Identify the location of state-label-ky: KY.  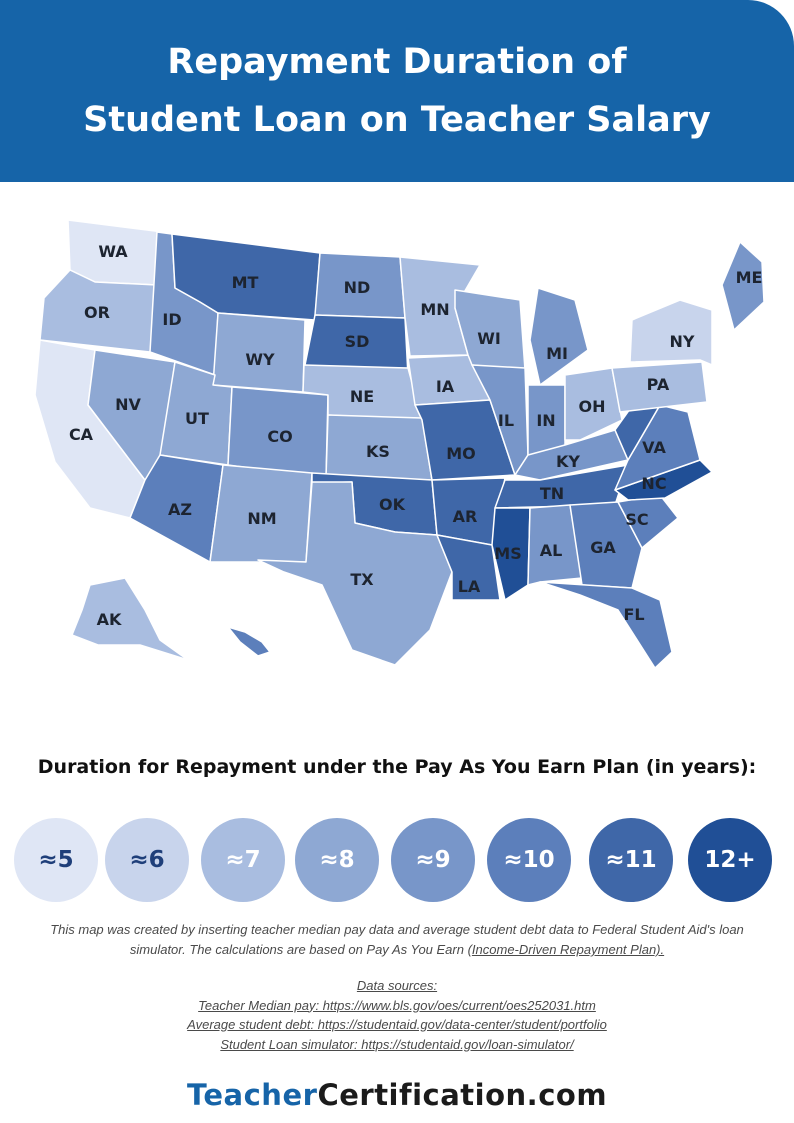
(568, 461).